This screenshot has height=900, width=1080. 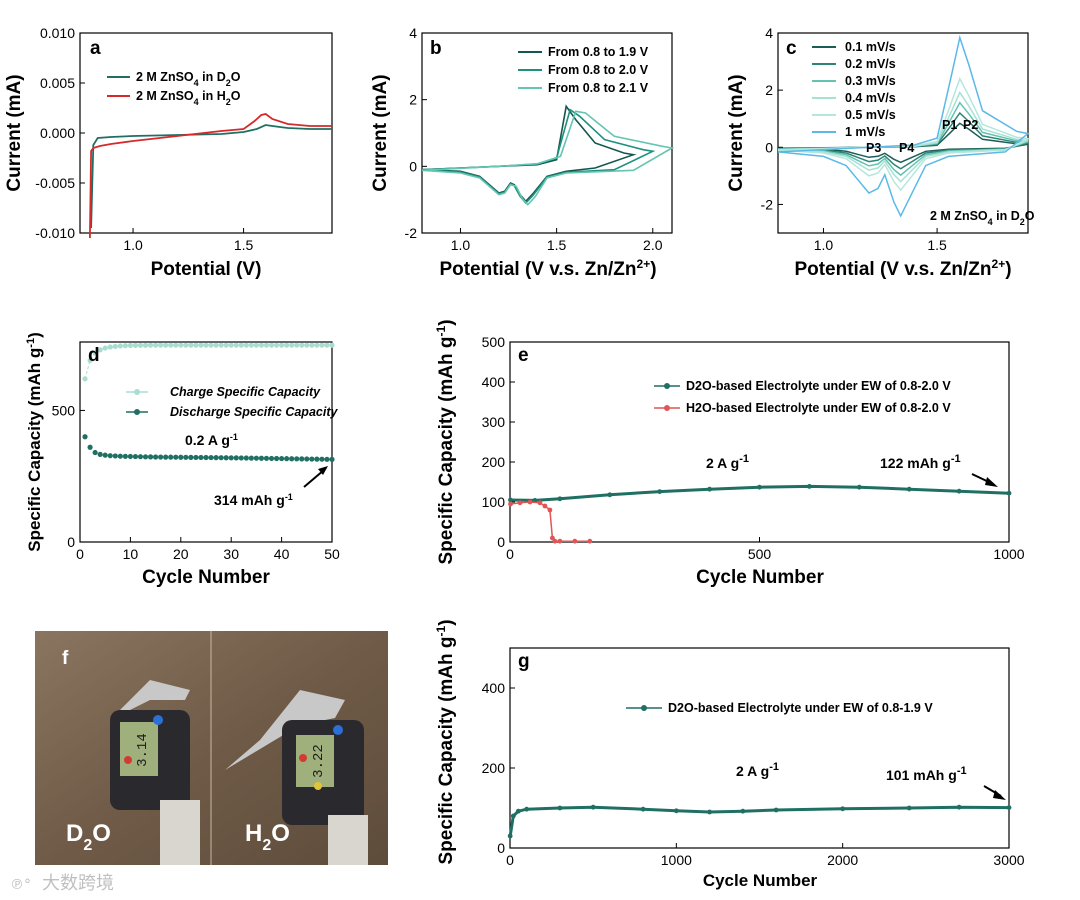 What do you see at coordinates (903, 136) in the screenshot?
I see `panel-c-series-3-line` at bounding box center [903, 136].